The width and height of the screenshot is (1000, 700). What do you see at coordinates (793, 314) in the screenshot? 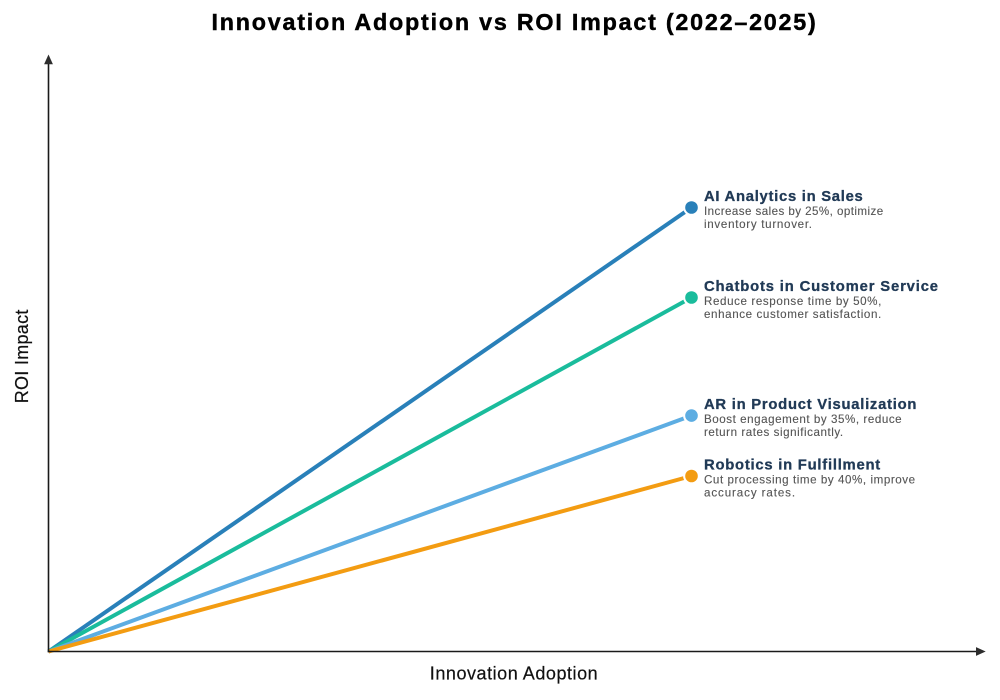
I see `svg-text: enhance customer satisfaction.` at bounding box center [793, 314].